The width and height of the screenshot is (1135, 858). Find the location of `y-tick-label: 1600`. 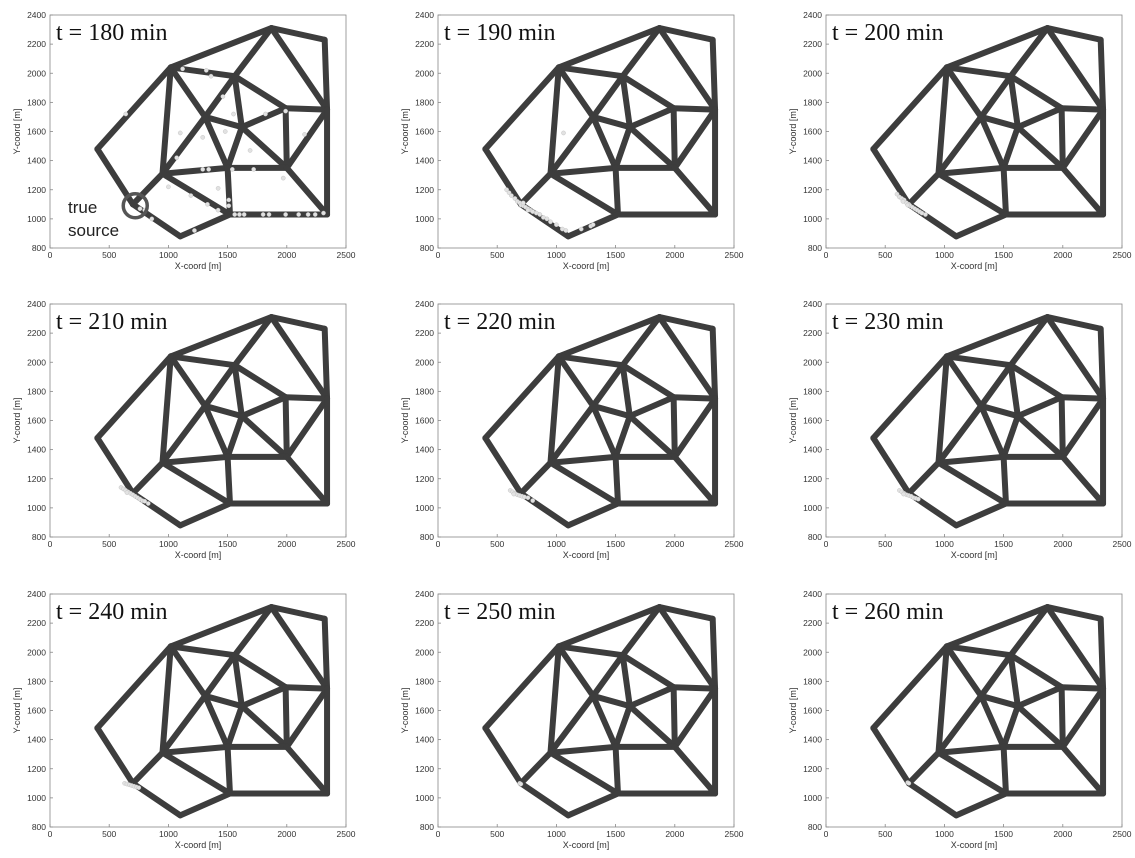

y-tick-label: 1600 is located at coordinates (424, 421).